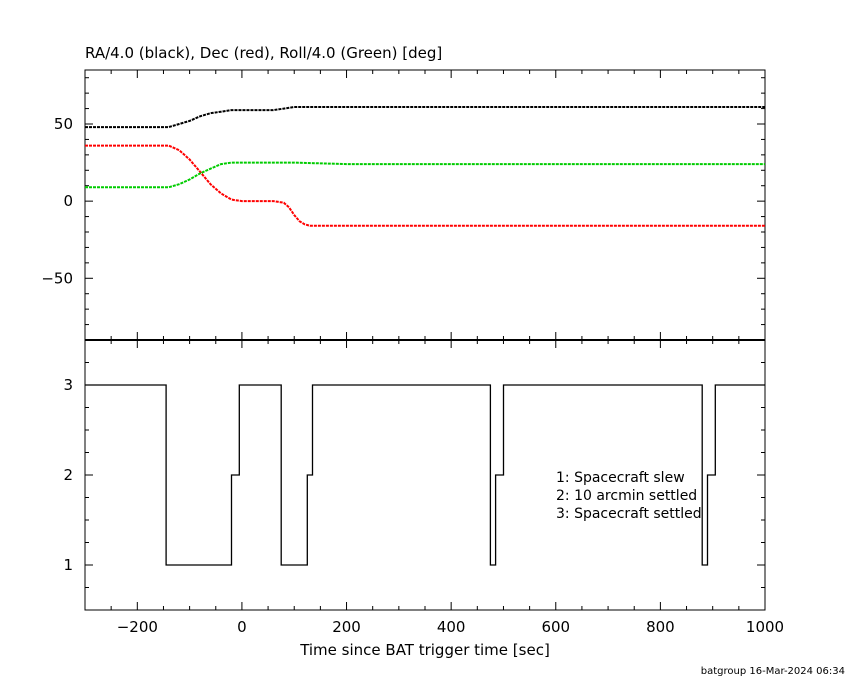 Image resolution: width=850 pixels, height=680 pixels. What do you see at coordinates (57, 201) in the screenshot?
I see `top-y-tick-labels: −50 0 50` at bounding box center [57, 201].